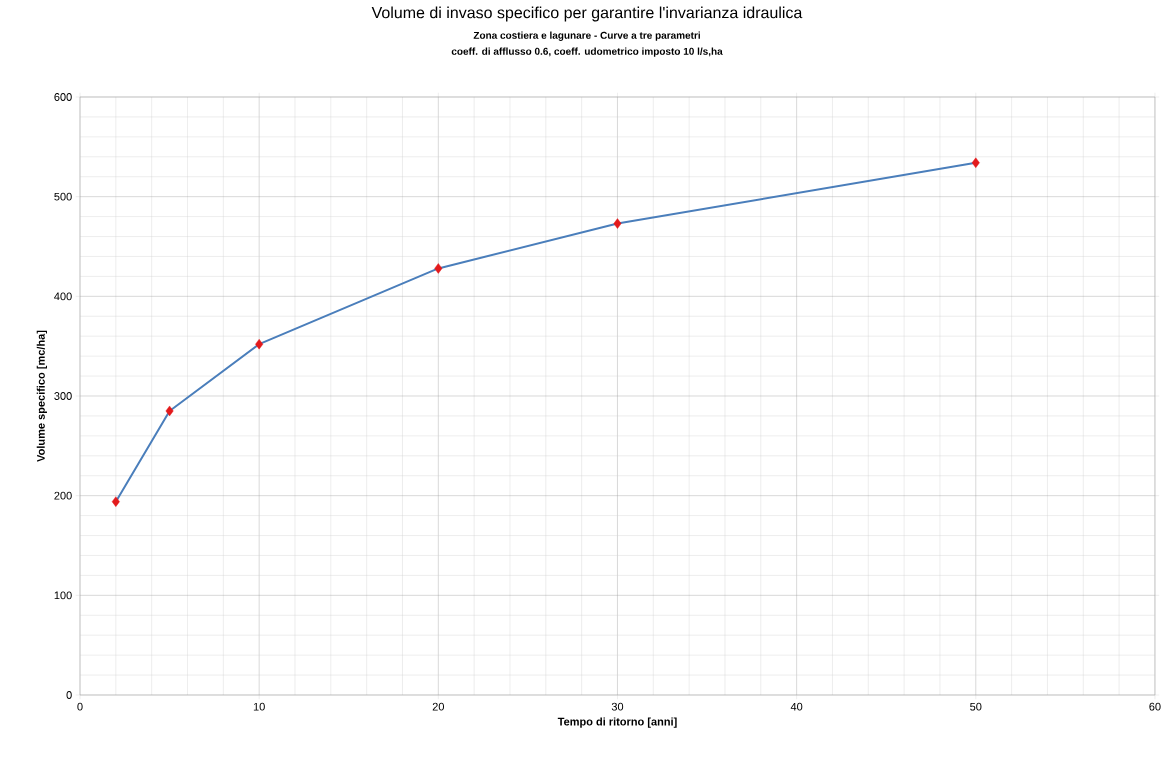  I want to click on y-tick-label: 500, so click(63, 196).